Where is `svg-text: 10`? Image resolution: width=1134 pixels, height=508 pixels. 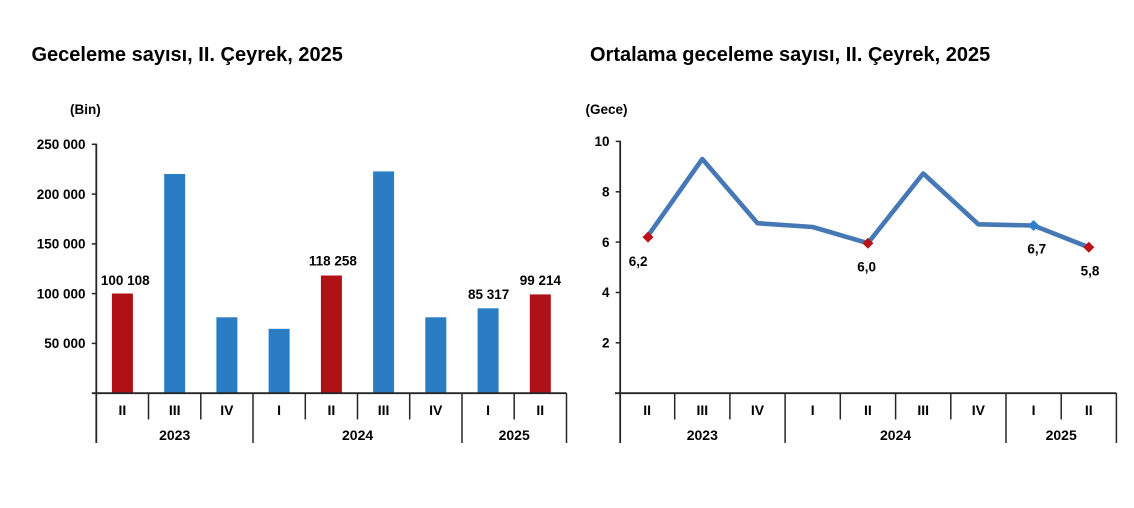 svg-text: 10 is located at coordinates (601, 141).